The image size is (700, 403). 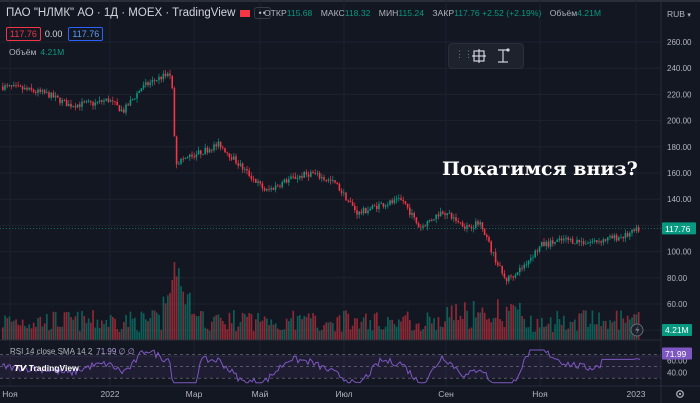 What do you see at coordinates (299, 13) in the screenshot?
I see `ohlc-open-value: 115.68` at bounding box center [299, 13].